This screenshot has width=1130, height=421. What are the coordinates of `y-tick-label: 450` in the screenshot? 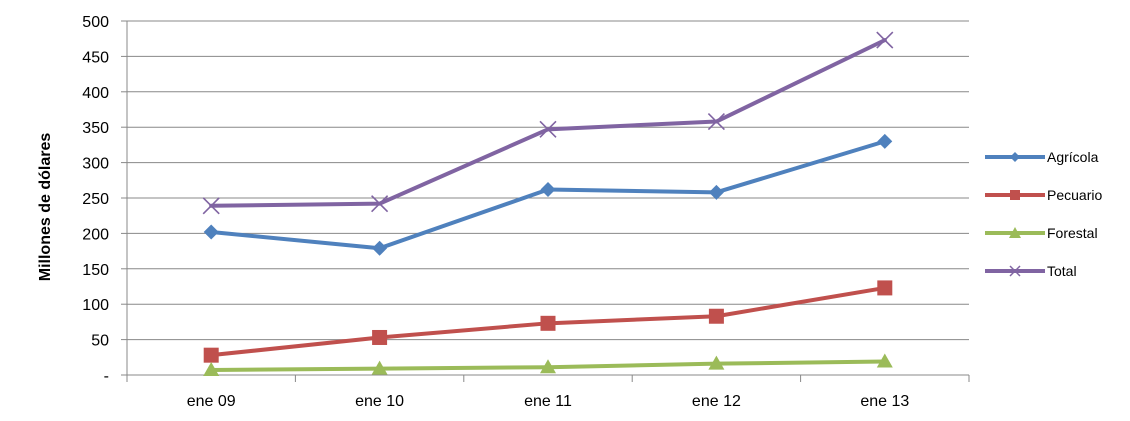 It's located at (95, 57).